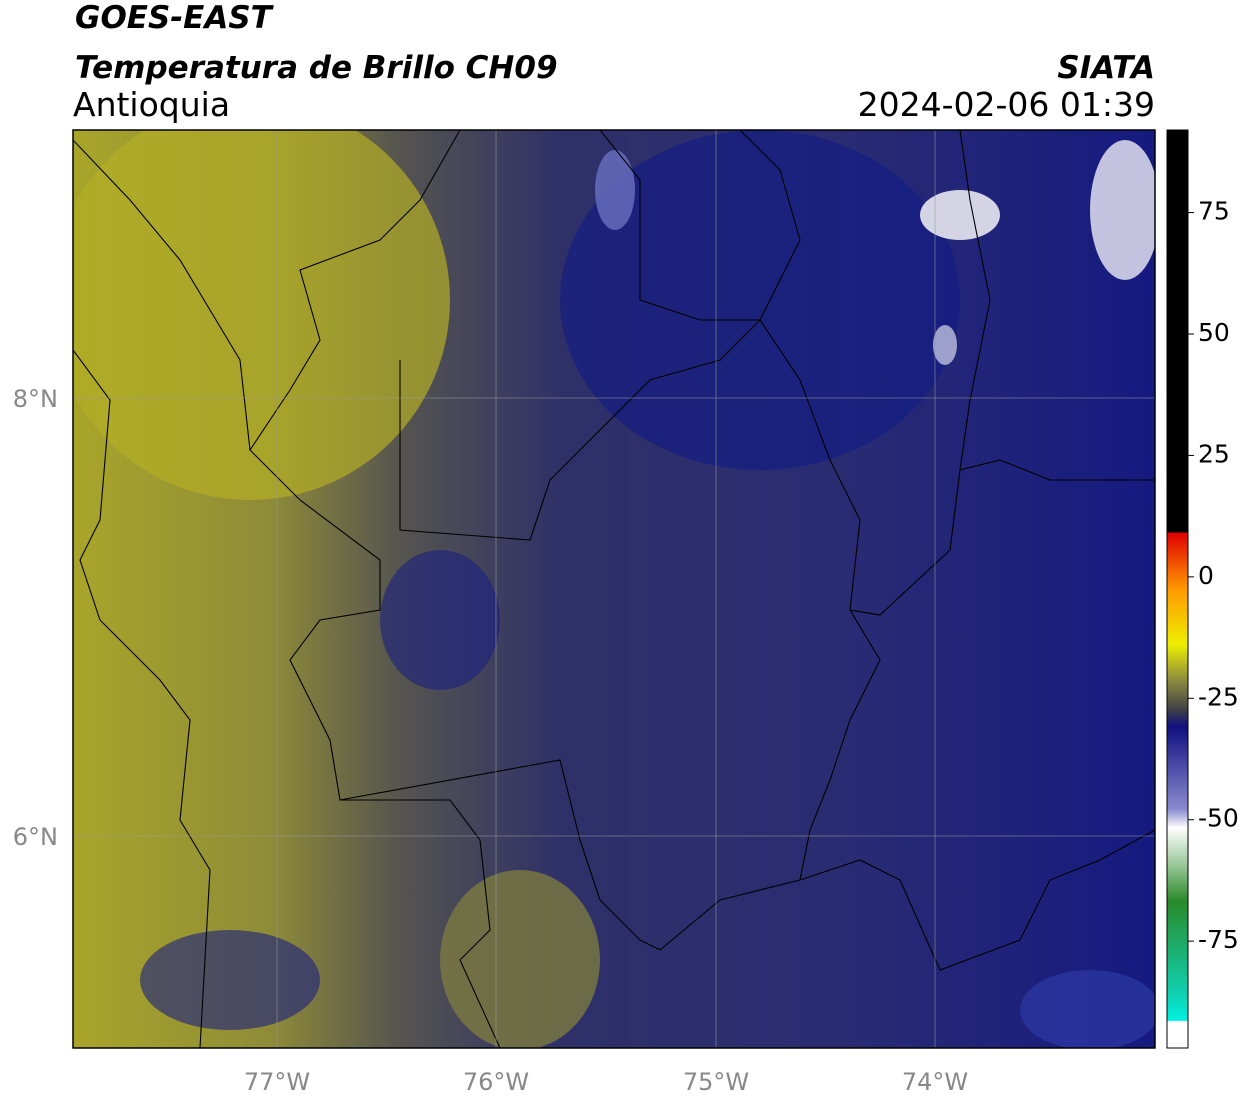  I want to click on colorbar-tick-label: 75, so click(1214, 211).